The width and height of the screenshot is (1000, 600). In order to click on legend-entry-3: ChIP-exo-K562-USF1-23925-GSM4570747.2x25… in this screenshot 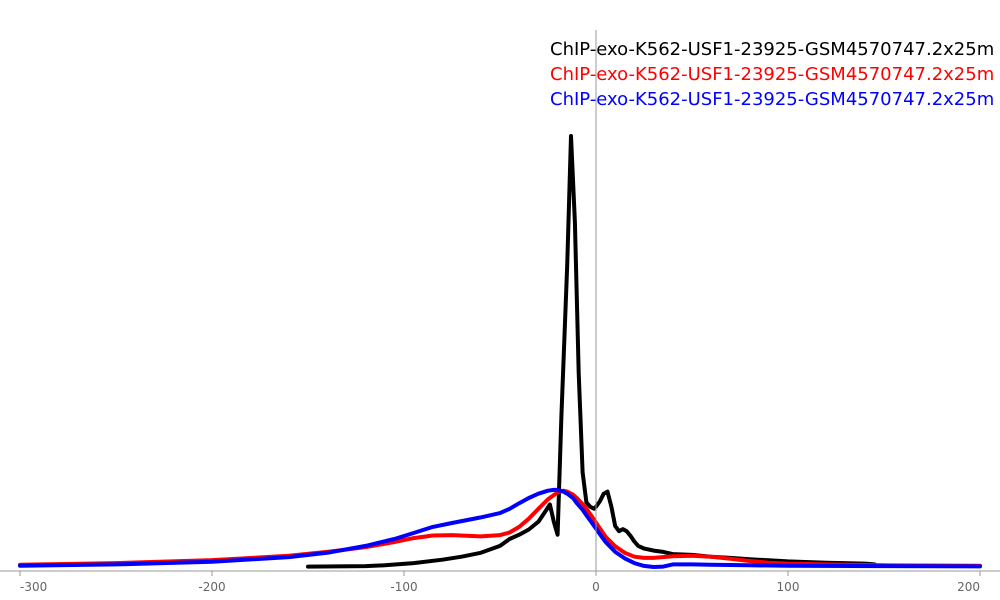, I will do `click(772, 99)`.